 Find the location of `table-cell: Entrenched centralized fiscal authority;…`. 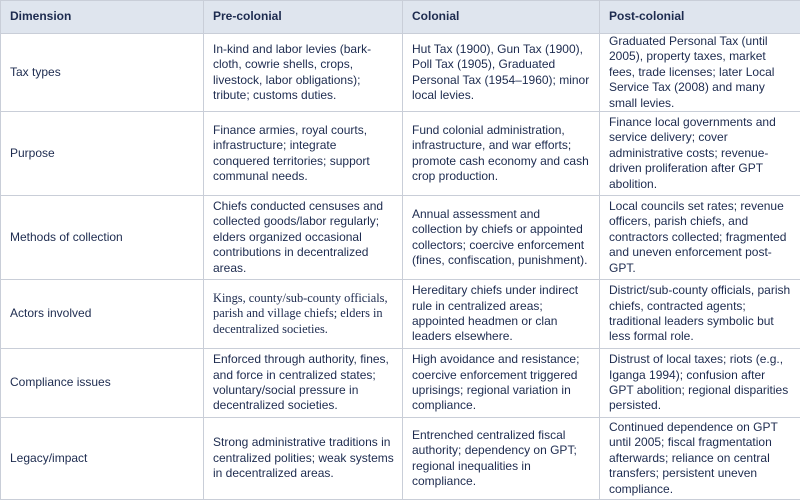

table-cell: Entrenched centralized fiscal authority;… is located at coordinates (501, 459).